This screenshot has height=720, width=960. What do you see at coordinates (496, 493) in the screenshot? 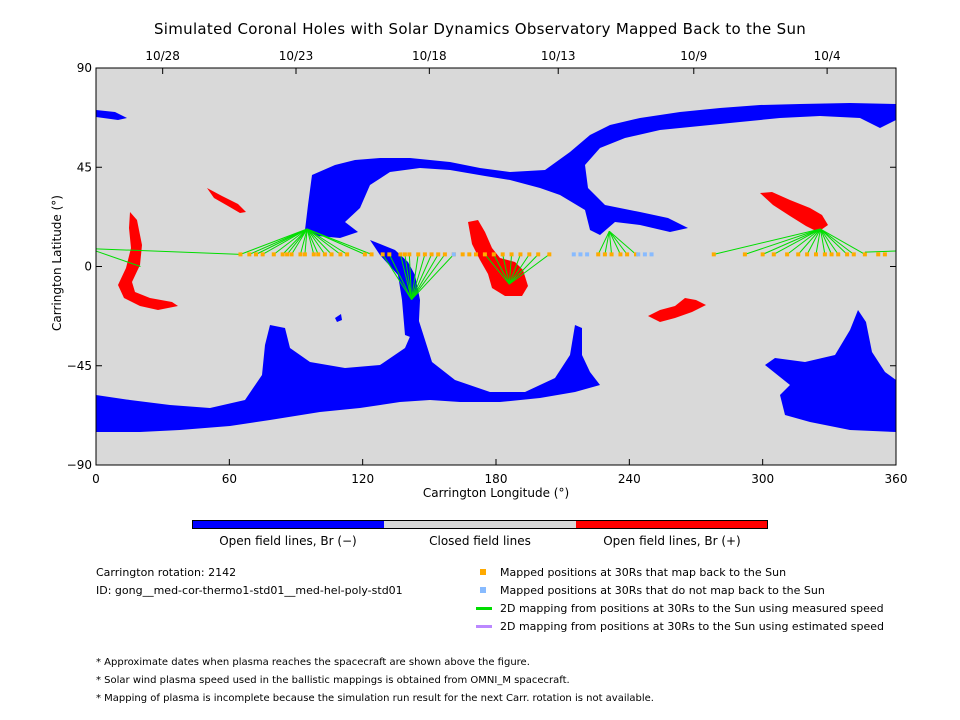
I see `x-axis-label: Carrington Longitude (°)` at bounding box center [496, 493].